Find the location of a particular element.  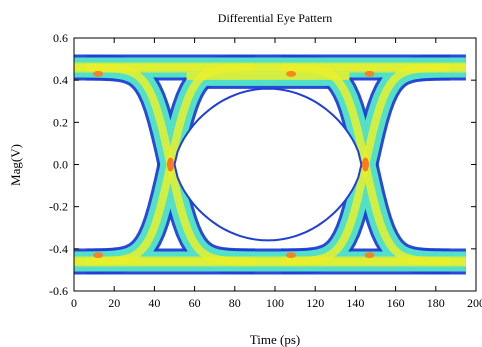

x-tick-label: 20 is located at coordinates (114, 303).